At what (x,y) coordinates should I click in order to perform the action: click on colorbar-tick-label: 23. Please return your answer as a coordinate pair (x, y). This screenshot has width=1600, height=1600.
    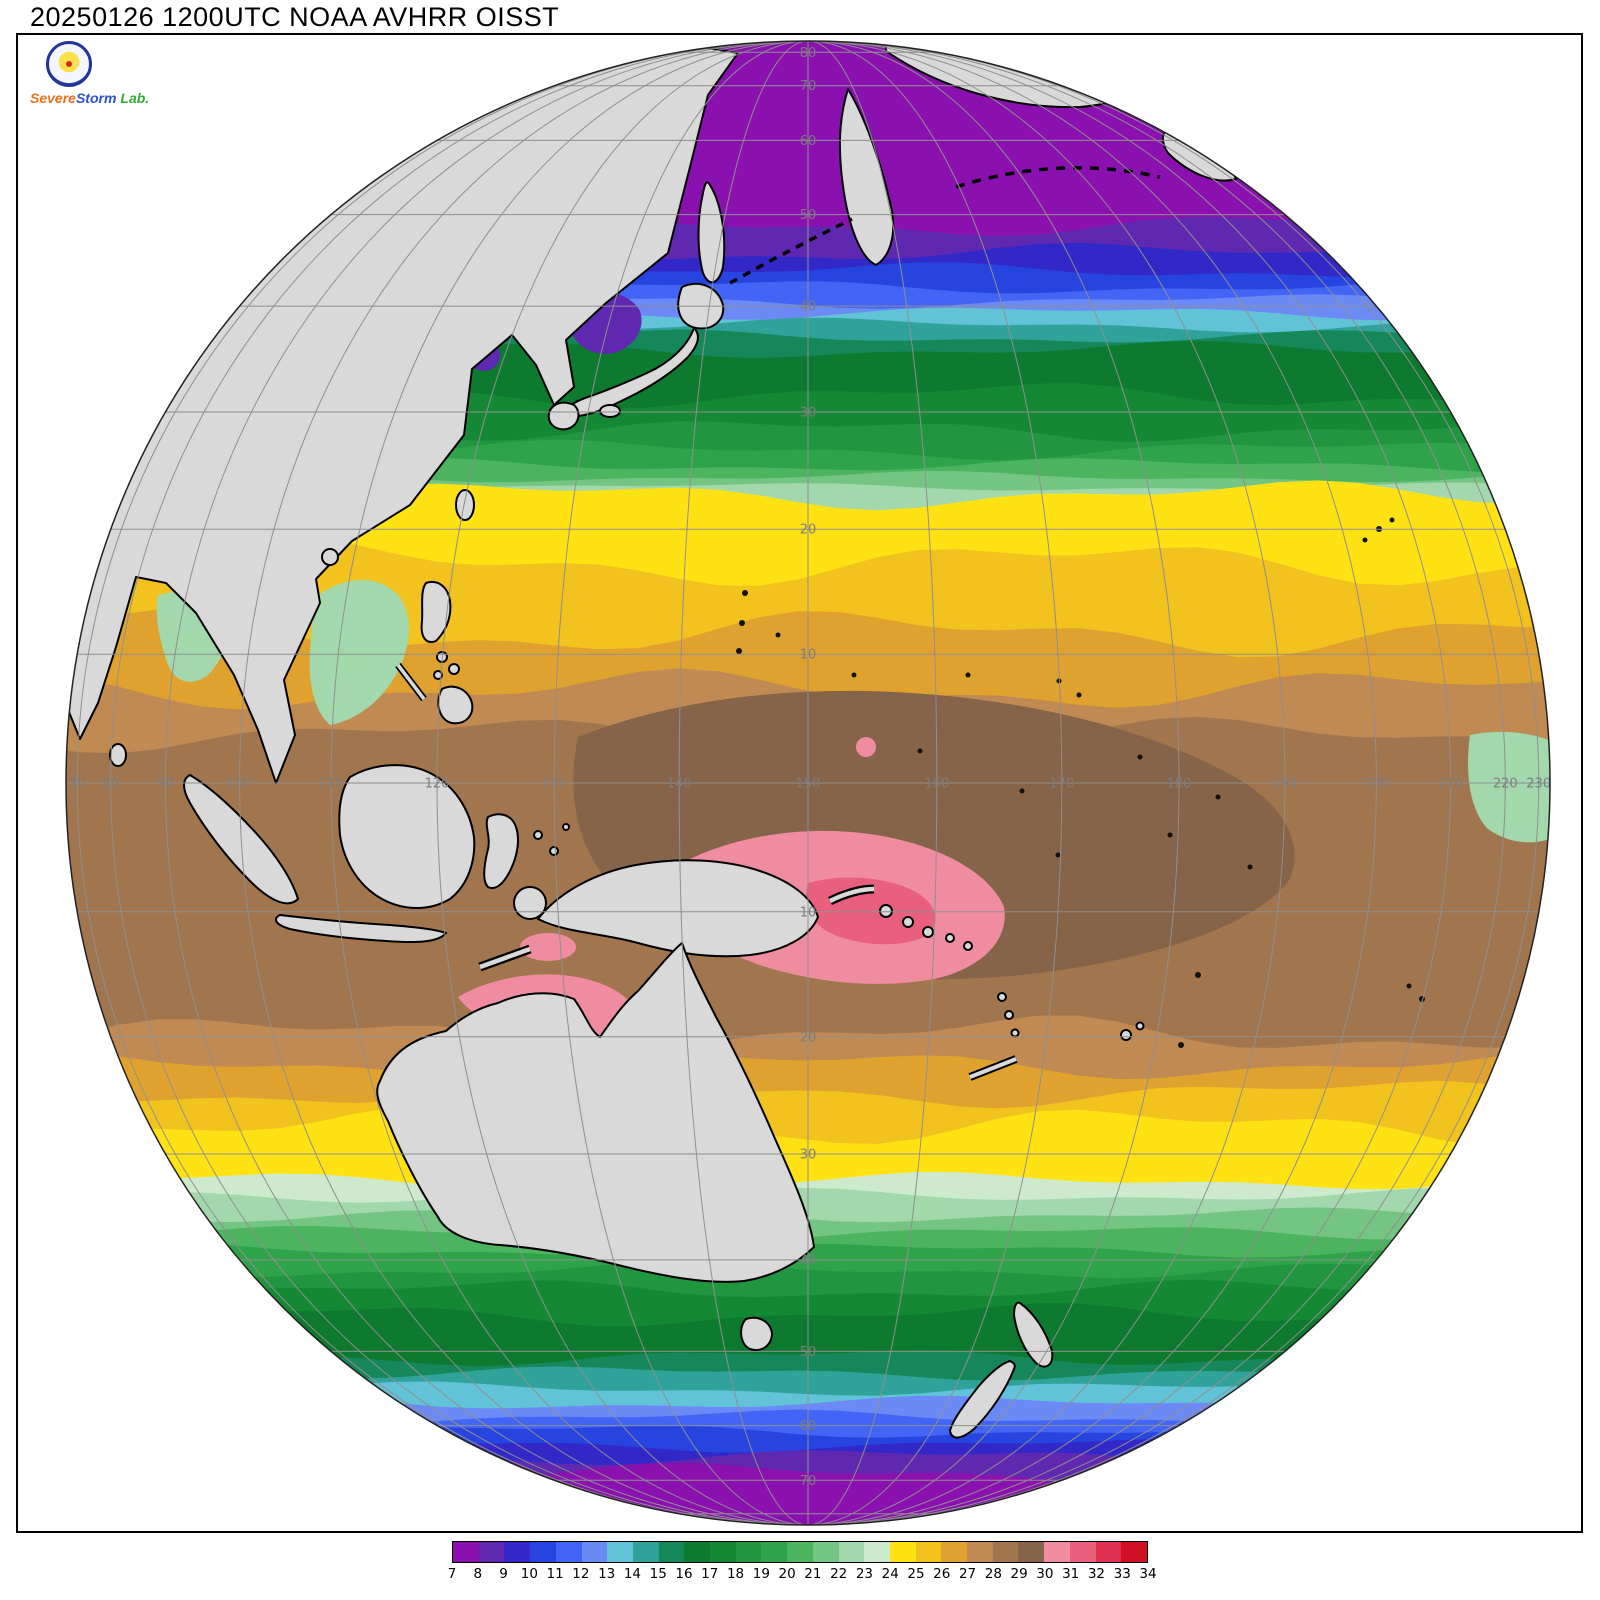
    Looking at the image, I should click on (864, 1574).